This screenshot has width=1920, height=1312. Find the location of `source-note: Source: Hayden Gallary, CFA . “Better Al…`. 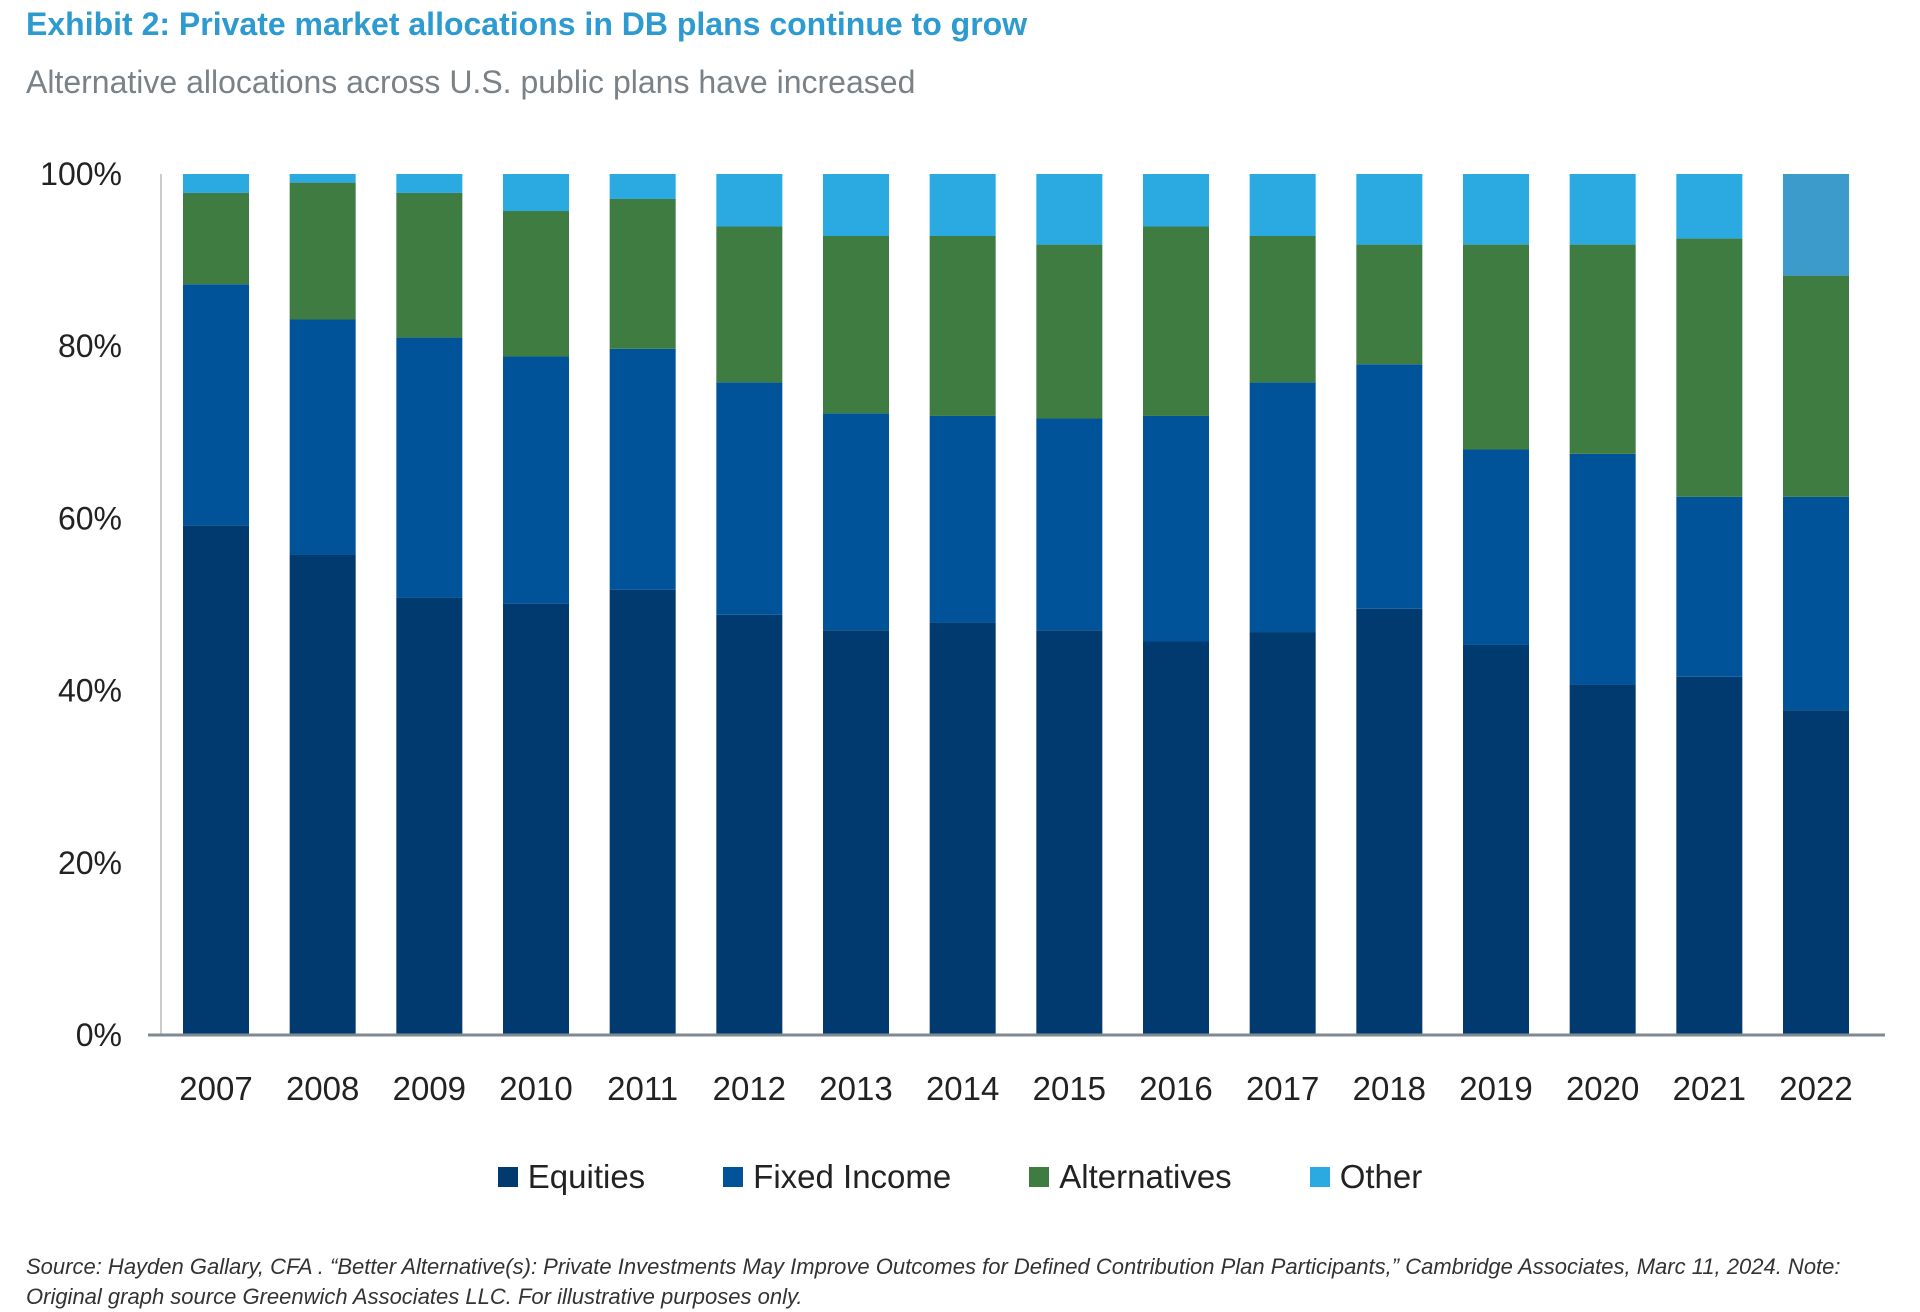

source-note: Source: Hayden Gallary, CFA . “Better Al… is located at coordinates (933, 1281).